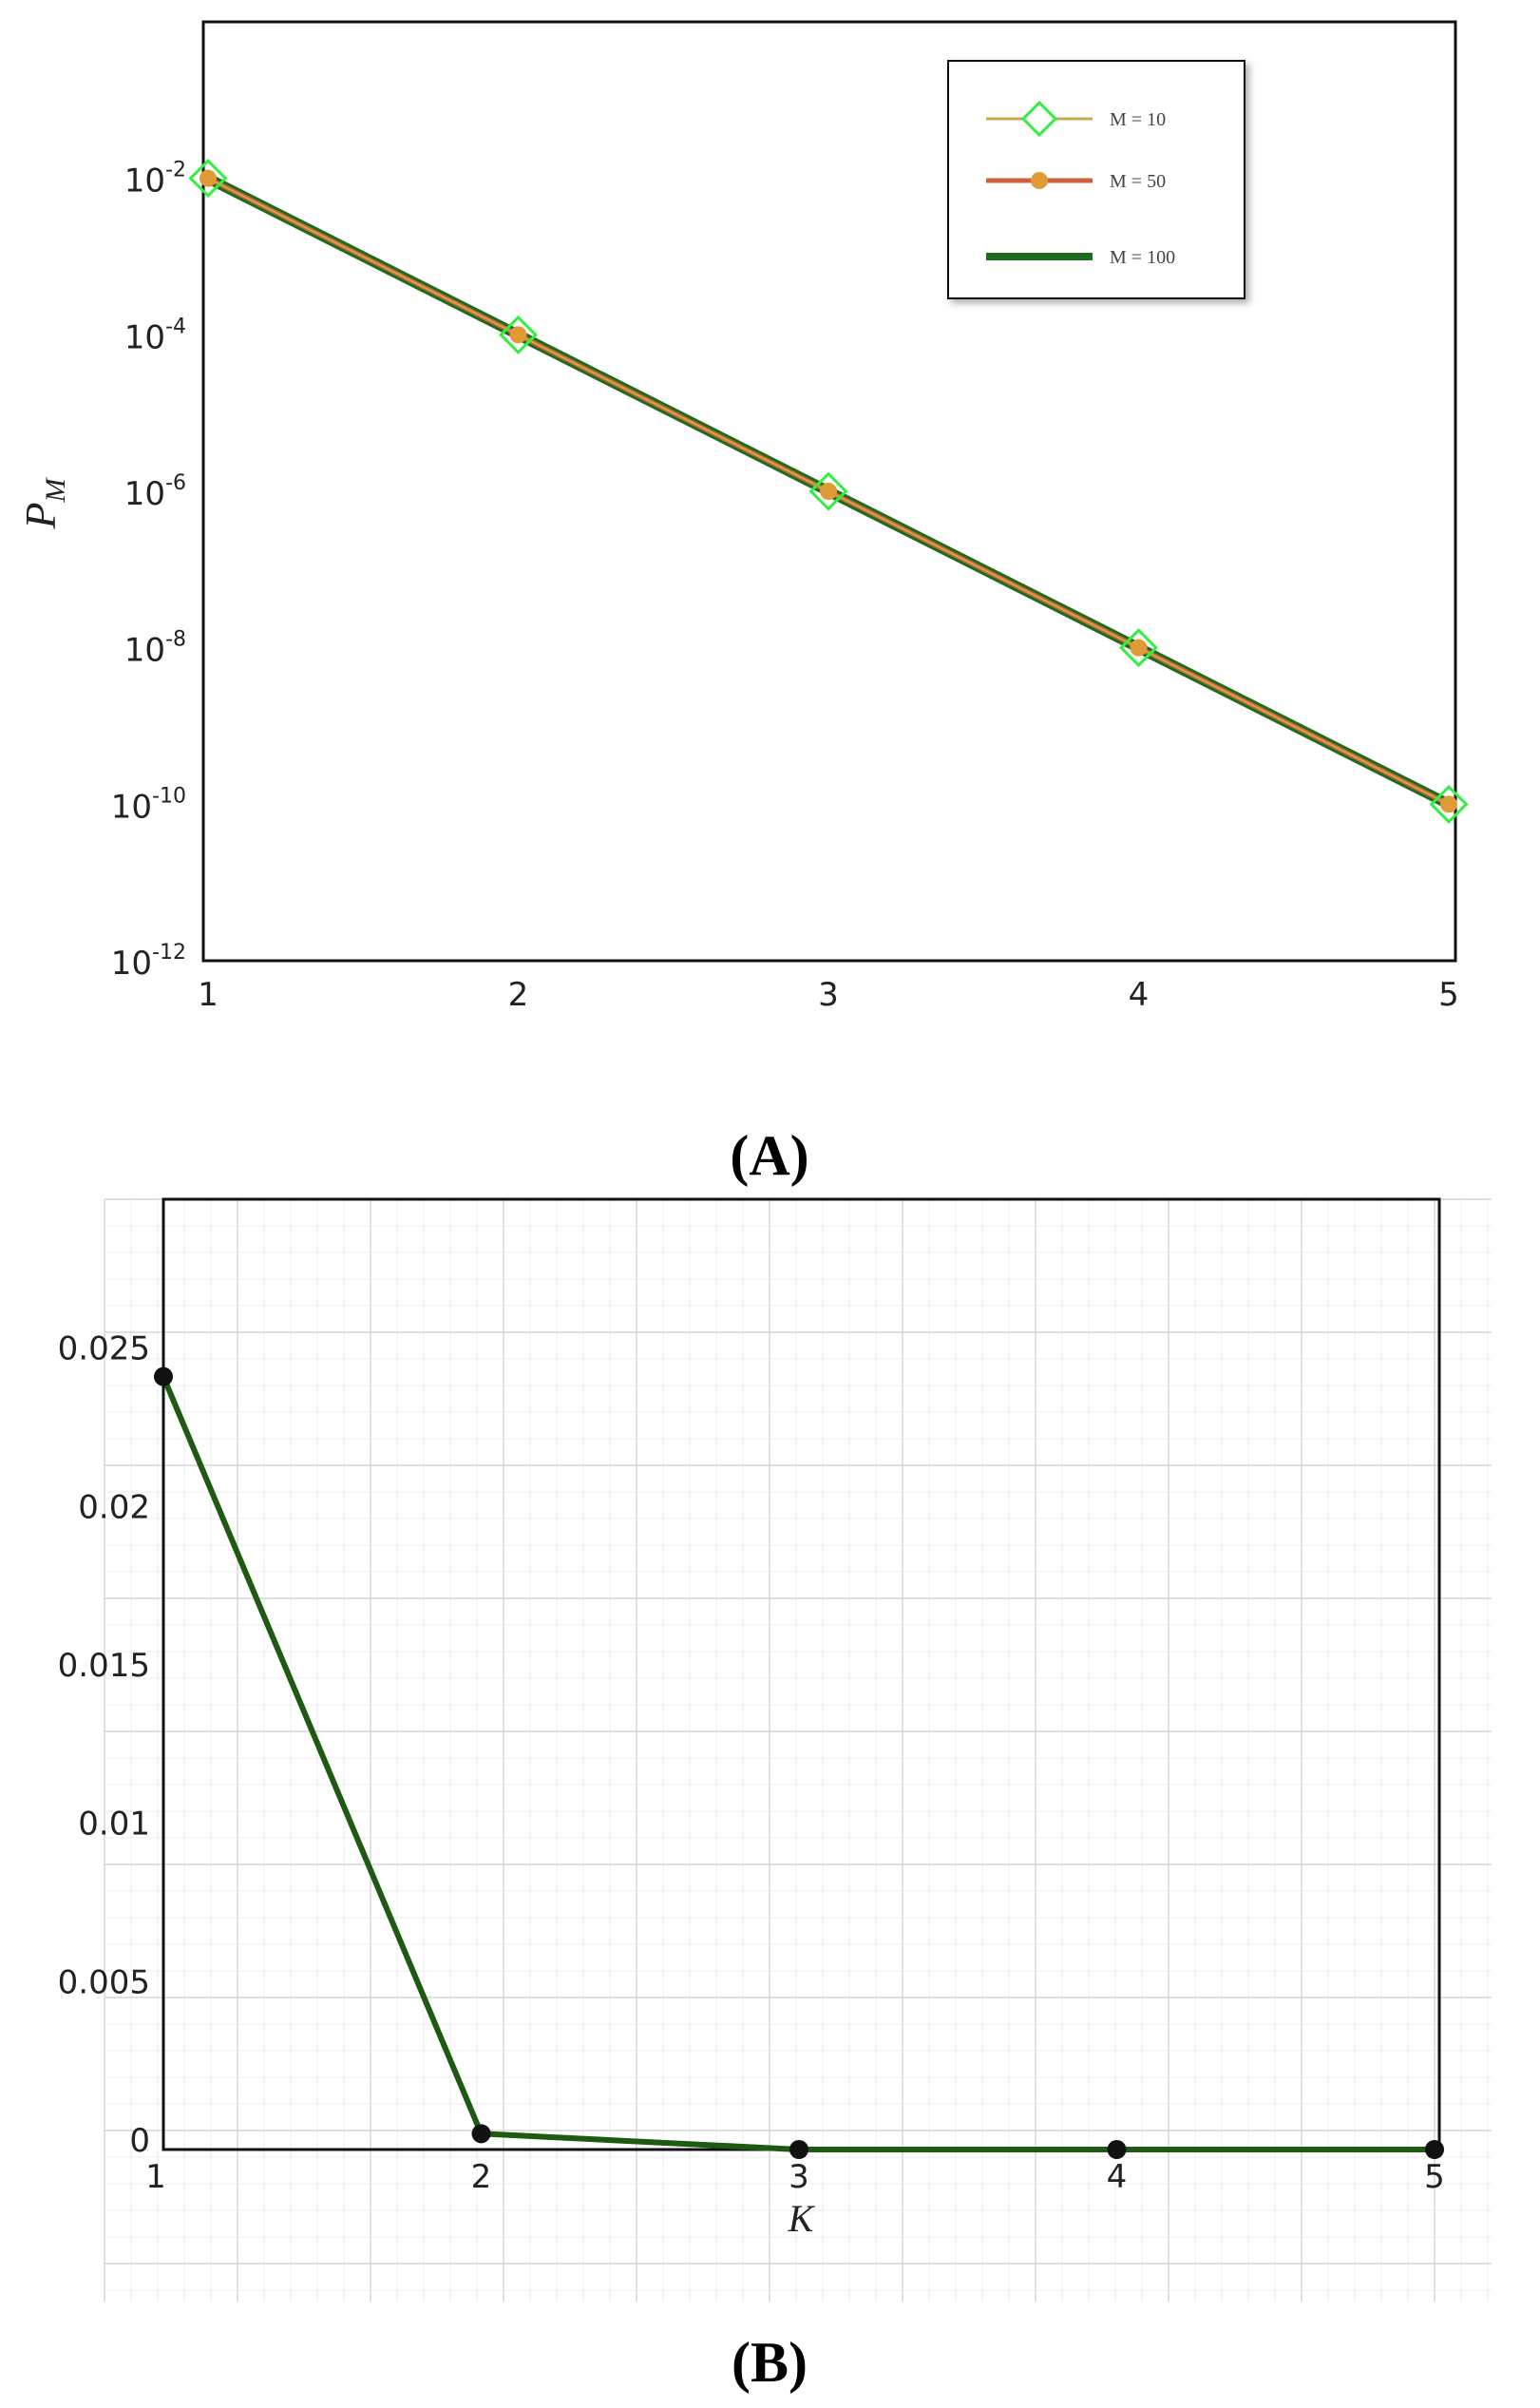  I want to click on x-tick-label-b: 1, so click(155, 2177).